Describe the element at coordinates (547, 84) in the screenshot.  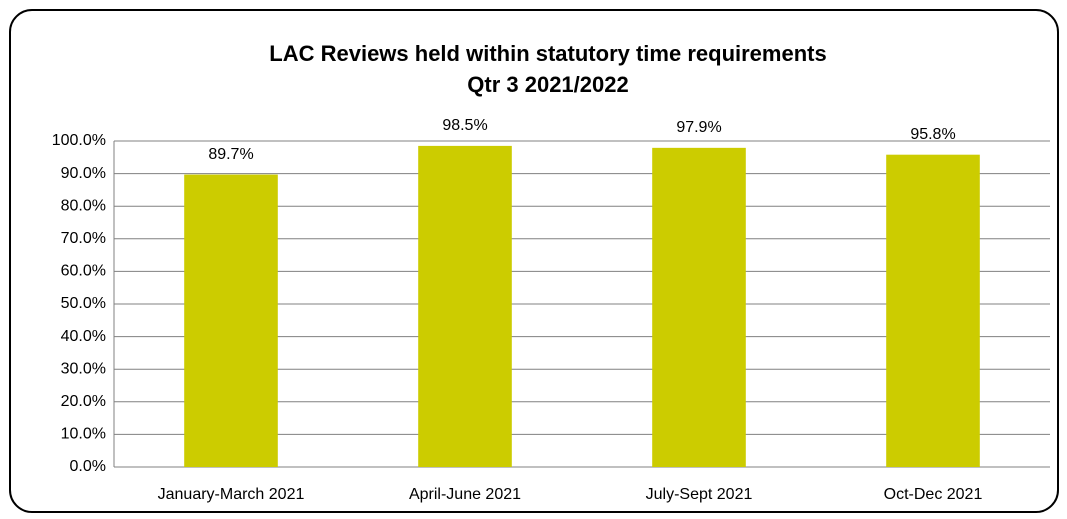
I see `chart-subtitle: Qtr 3 2021/2022` at that location.